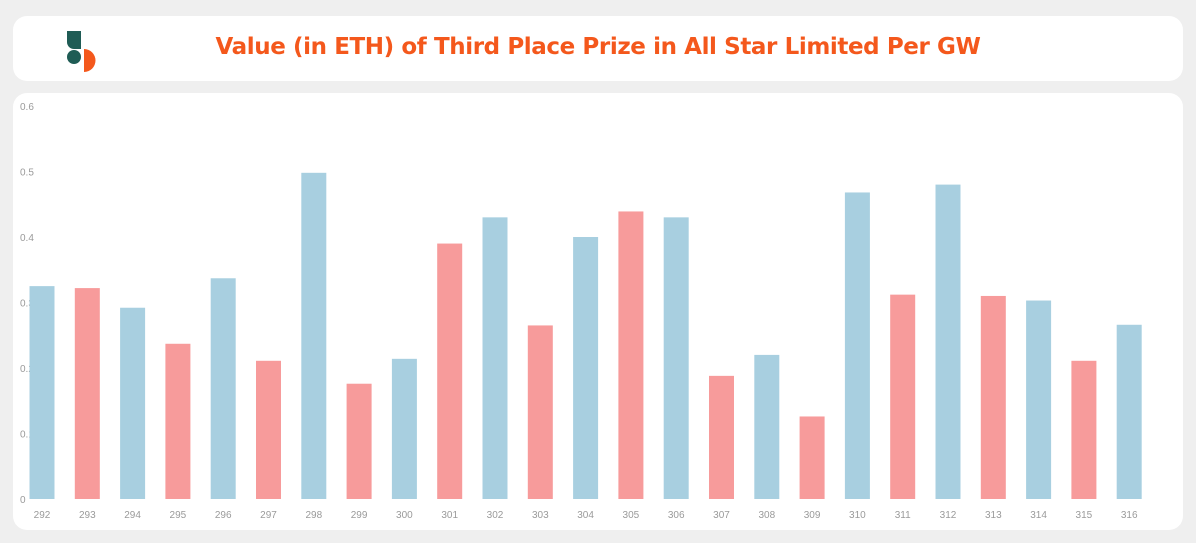 Image resolution: width=1196 pixels, height=543 pixels. I want to click on sorare-s-logo-icon, so click(81, 51).